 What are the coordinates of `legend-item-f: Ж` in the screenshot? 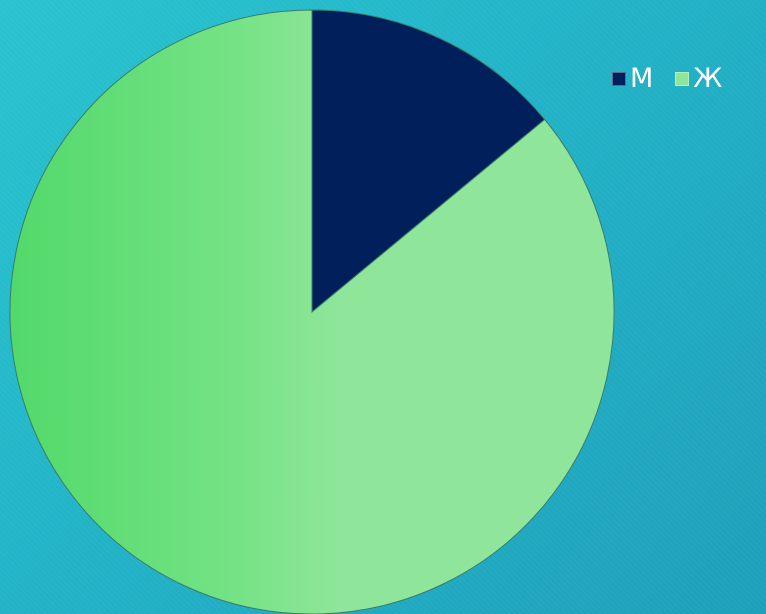 It's located at (698, 79).